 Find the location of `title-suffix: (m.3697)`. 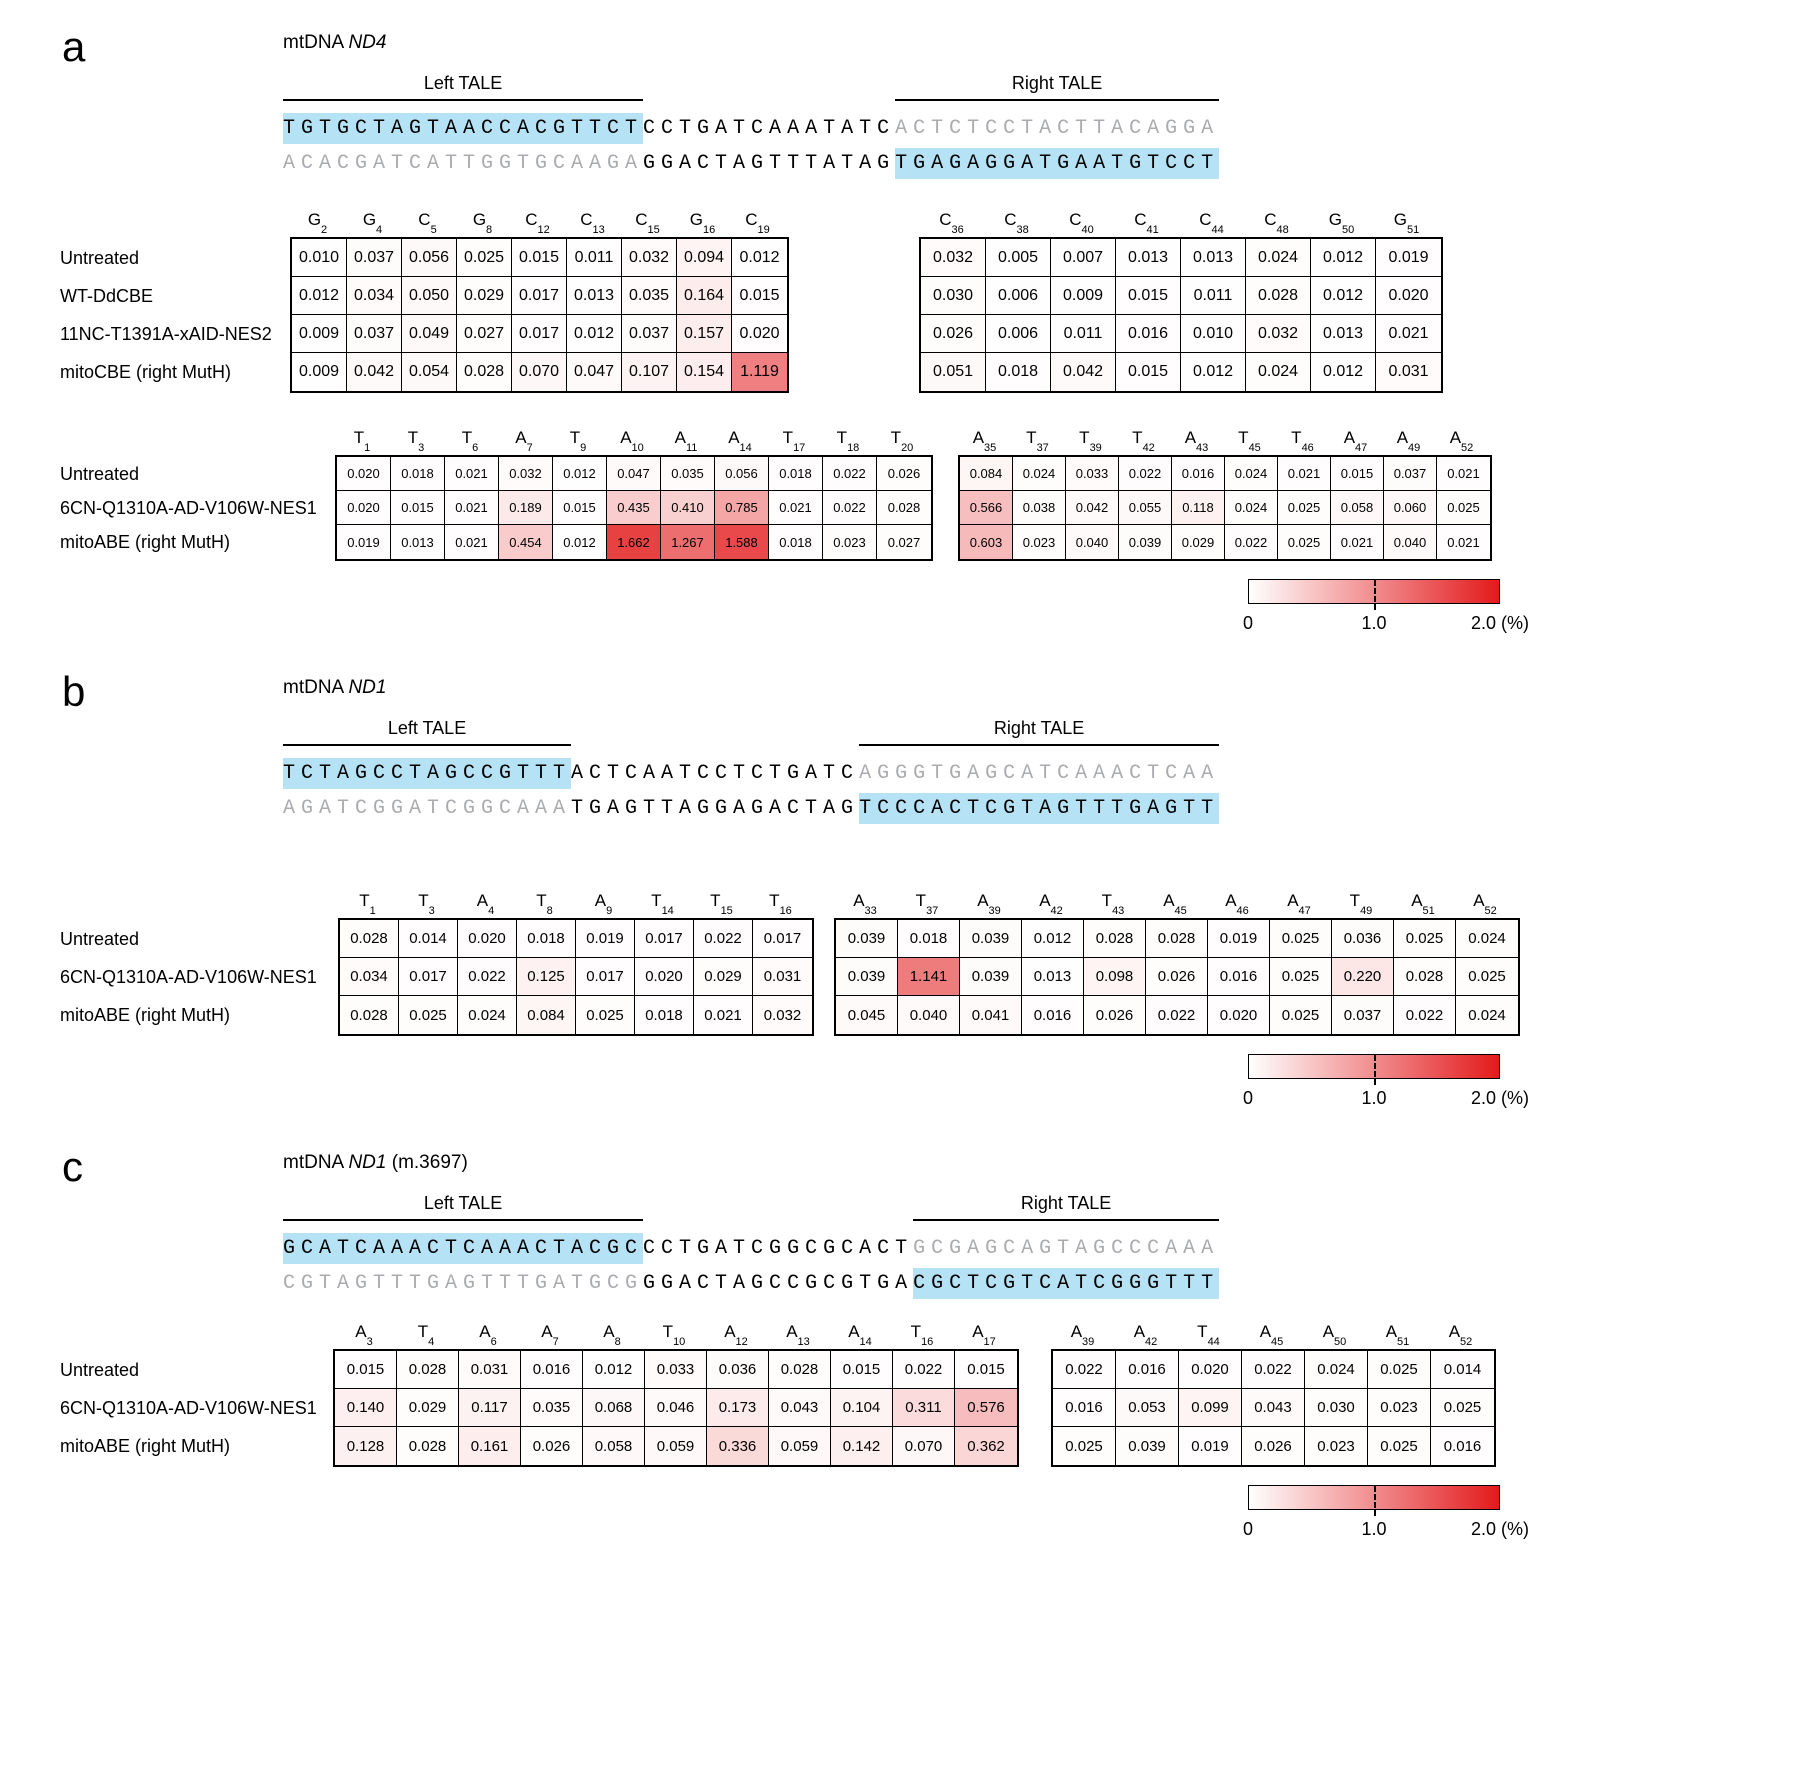

title-suffix: (m.3697) is located at coordinates (427, 1162).